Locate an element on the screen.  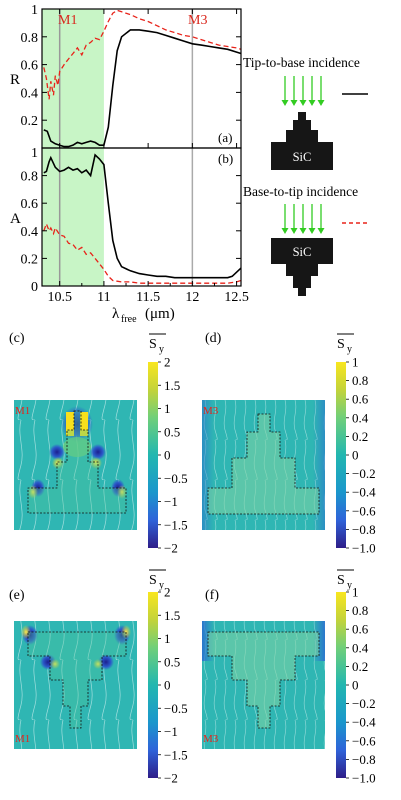
structure-tip-to-base is located at coordinates (302, 141).